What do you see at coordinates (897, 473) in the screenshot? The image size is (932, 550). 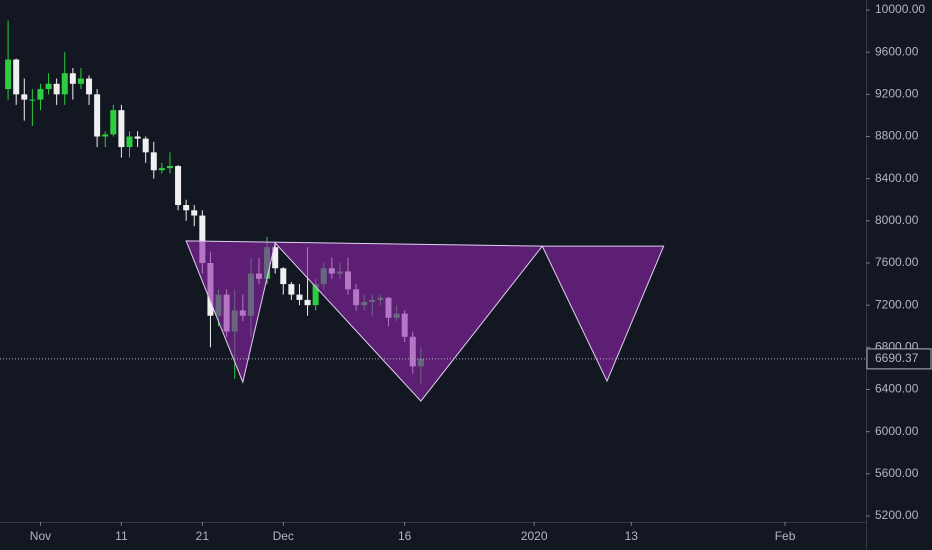 I see `y-tick-label: 5600.00` at bounding box center [897, 473].